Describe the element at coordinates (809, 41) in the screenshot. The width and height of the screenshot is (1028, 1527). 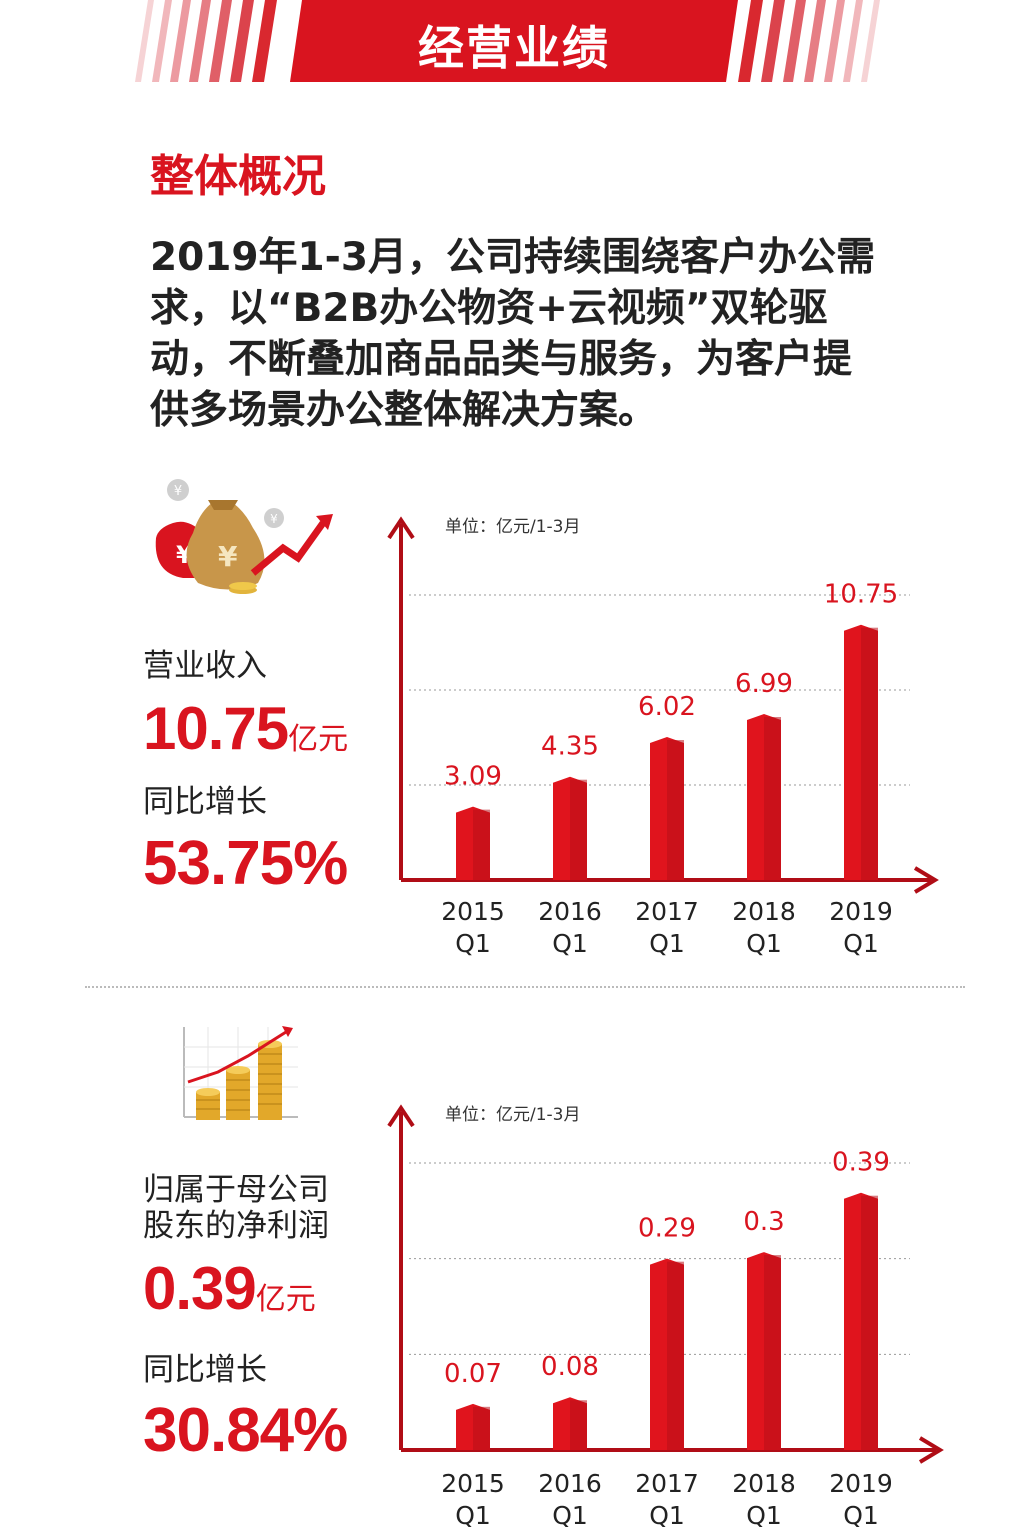
I see `banner-stripes-right` at that location.